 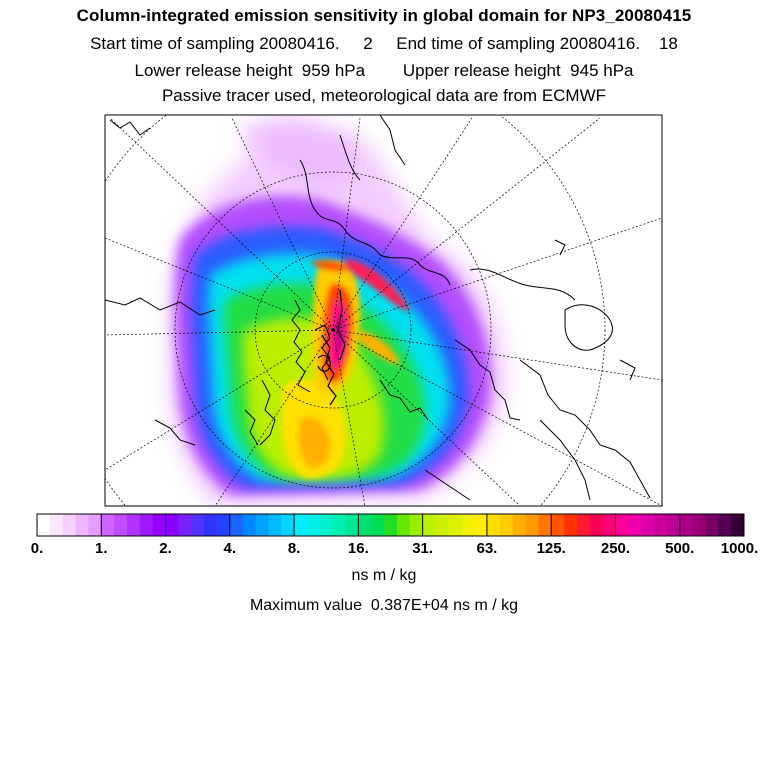 What do you see at coordinates (101, 548) in the screenshot?
I see `colorbar-tick: 1.` at bounding box center [101, 548].